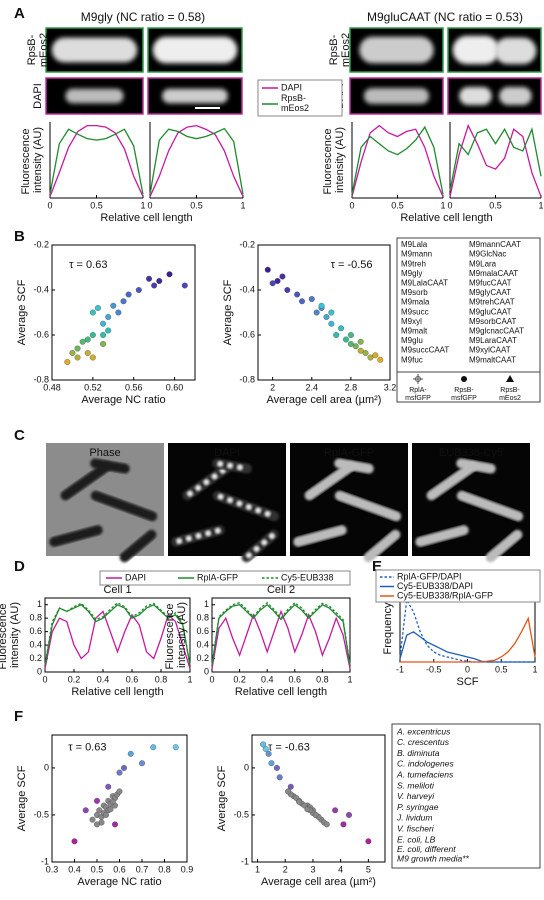 This screenshot has width=544, height=900. I want to click on y-tick-label: 0, so click(206, 671).